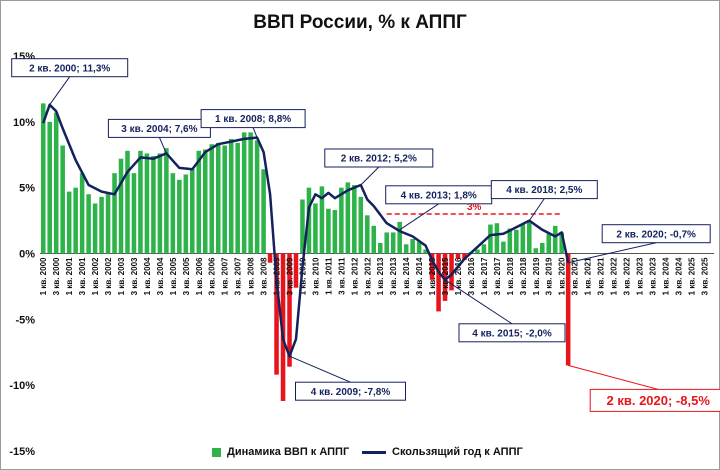 The height and width of the screenshot is (470, 720). What do you see at coordinates (134, 276) in the screenshot?
I see `x-tick-label: 3 кв. 2003` at bounding box center [134, 276].